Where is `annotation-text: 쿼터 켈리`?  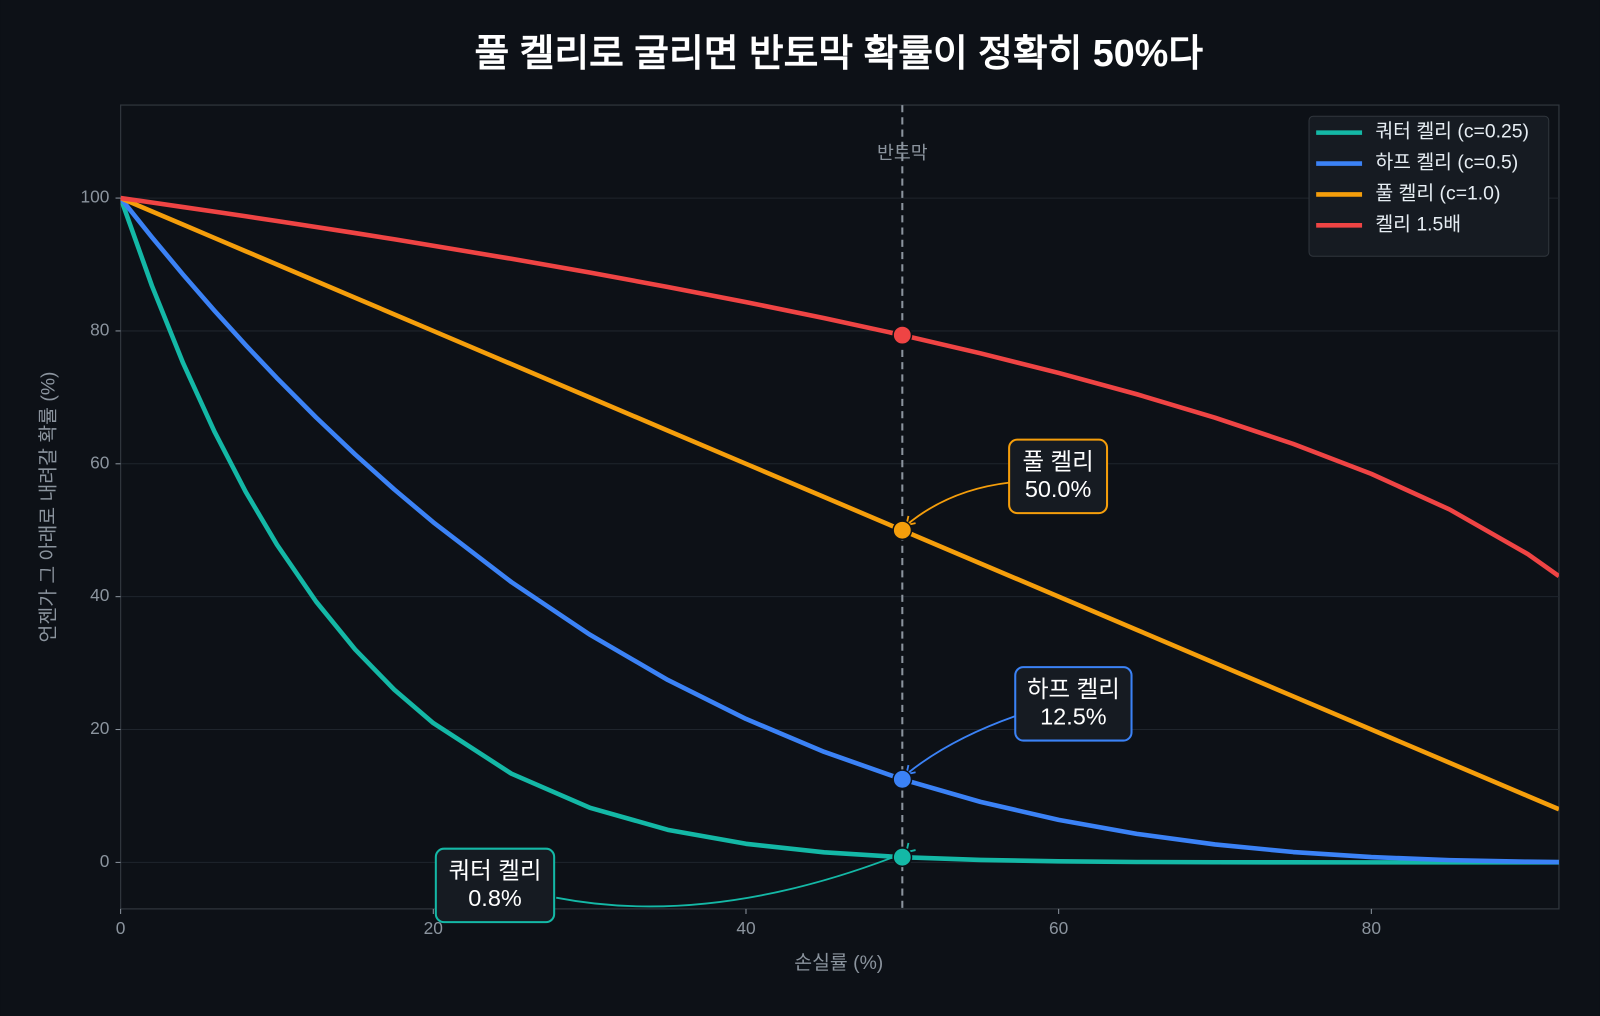
annotation-text: 쿼터 켈리 is located at coordinates (495, 870).